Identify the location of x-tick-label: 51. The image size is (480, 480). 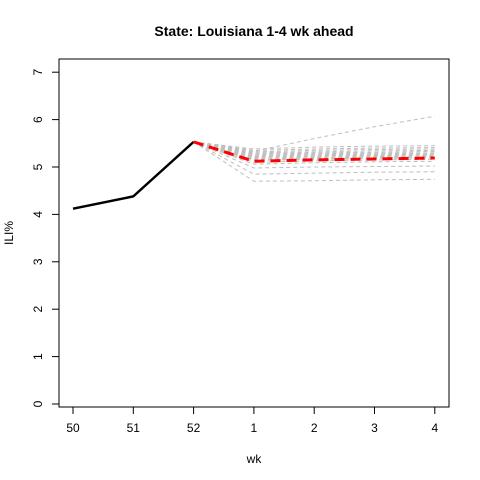
(134, 428).